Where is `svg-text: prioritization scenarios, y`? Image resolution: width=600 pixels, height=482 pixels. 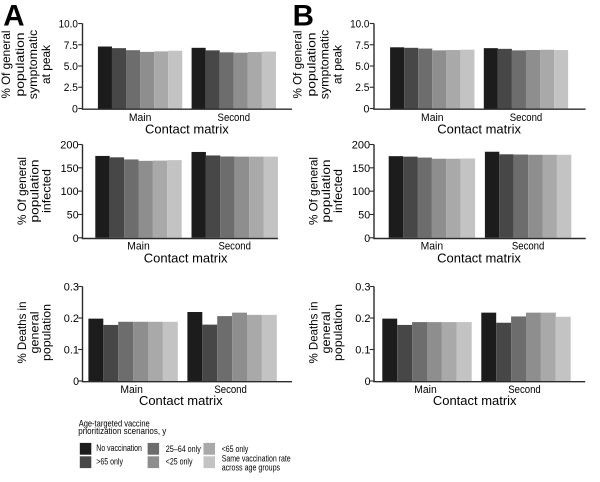 svg-text: prioritization scenarios, y is located at coordinates (122, 430).